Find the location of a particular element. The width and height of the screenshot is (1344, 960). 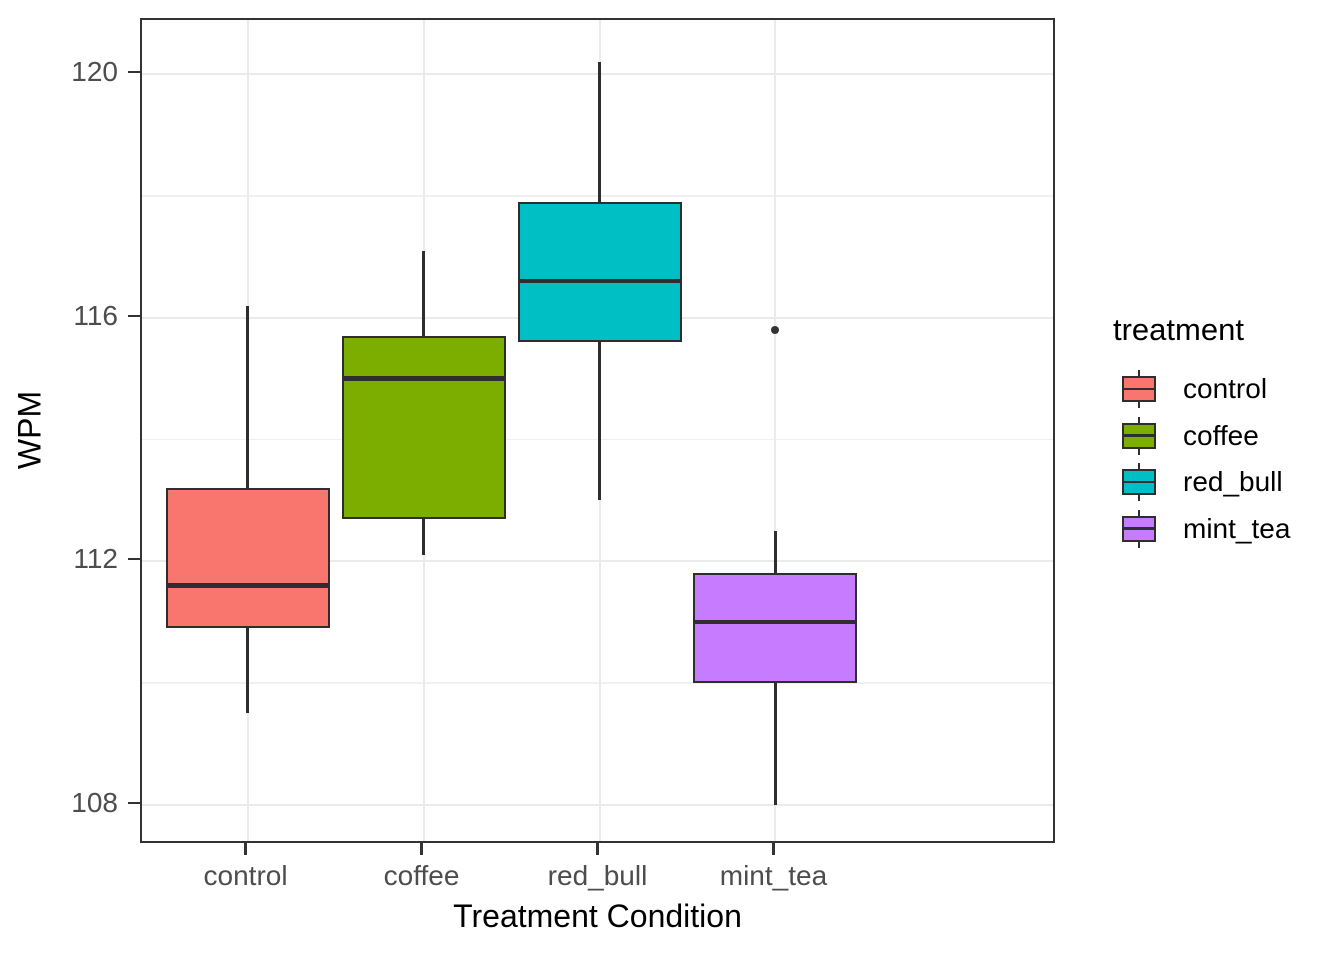

upper-whisker-control is located at coordinates (247, 397).